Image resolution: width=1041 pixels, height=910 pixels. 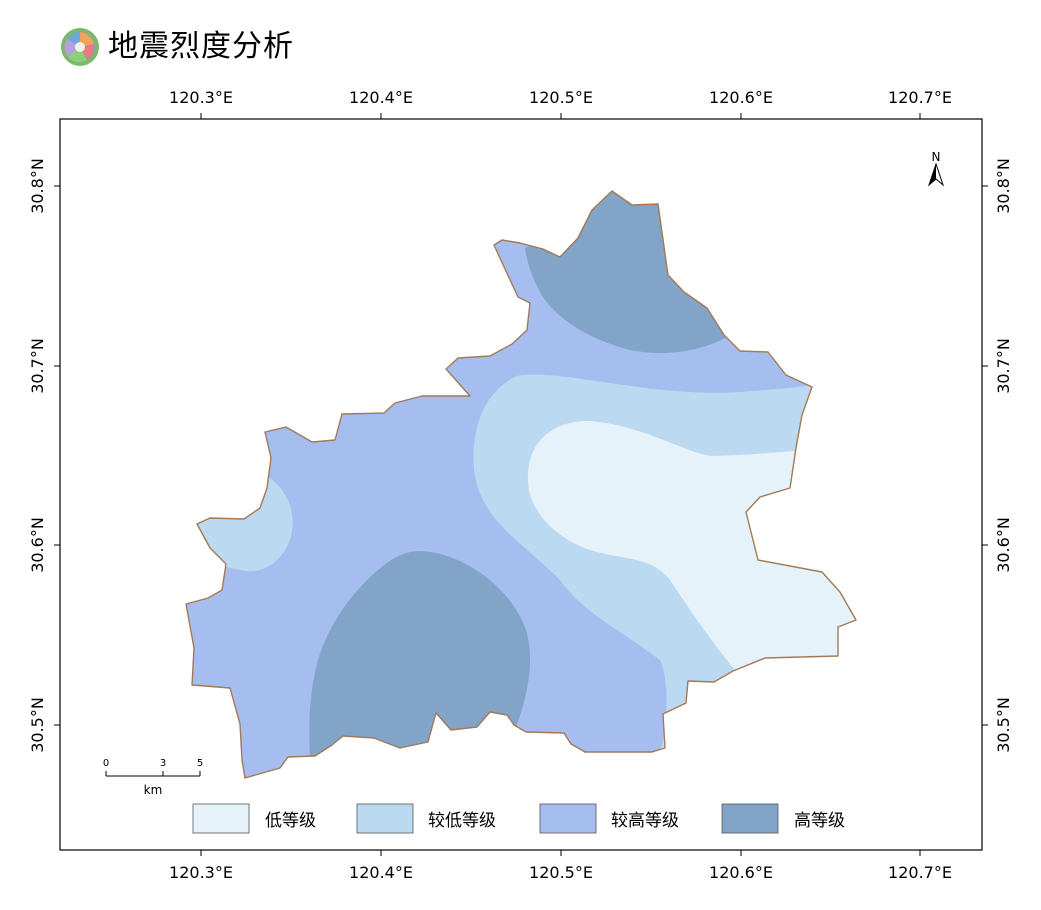 I want to click on north-arrow-half-icon, so click(x=932, y=174).